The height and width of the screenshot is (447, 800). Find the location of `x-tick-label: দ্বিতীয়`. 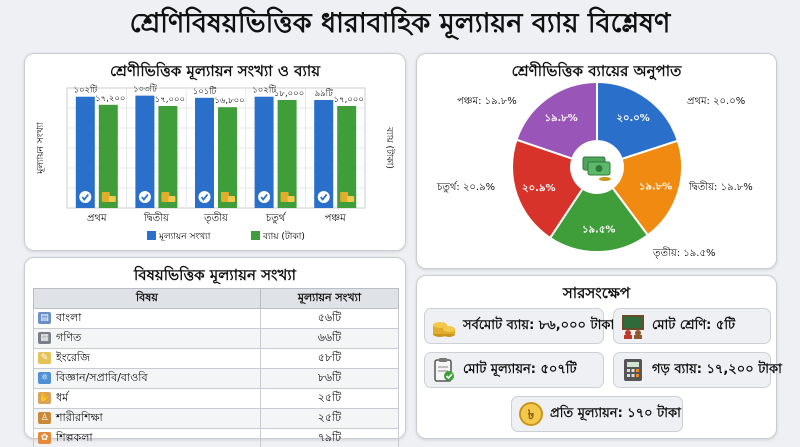

x-tick-label: দ্বিতীয় is located at coordinates (156, 217).